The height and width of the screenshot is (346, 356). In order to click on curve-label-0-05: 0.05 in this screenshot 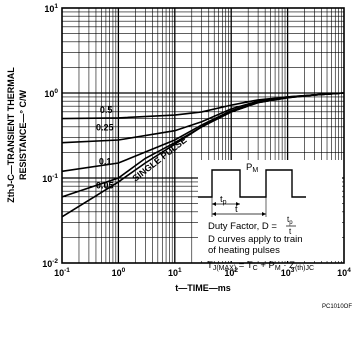, I will do `click(105, 186)`.